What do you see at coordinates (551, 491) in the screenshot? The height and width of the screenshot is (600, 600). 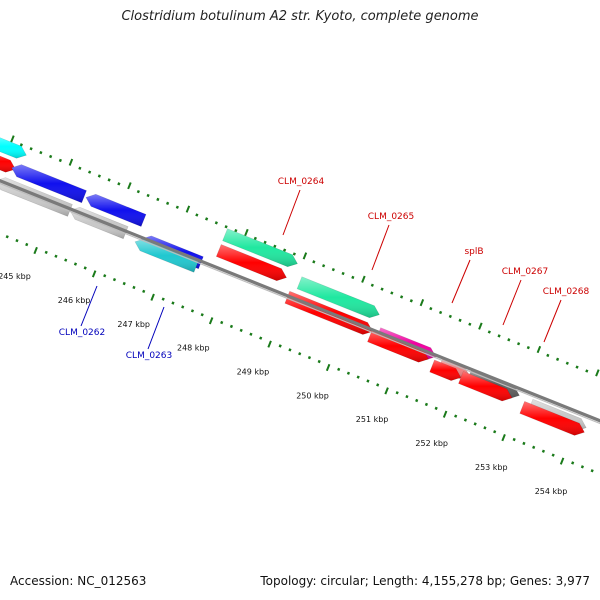 I see `tick-label: 254 kbp` at bounding box center [551, 491].